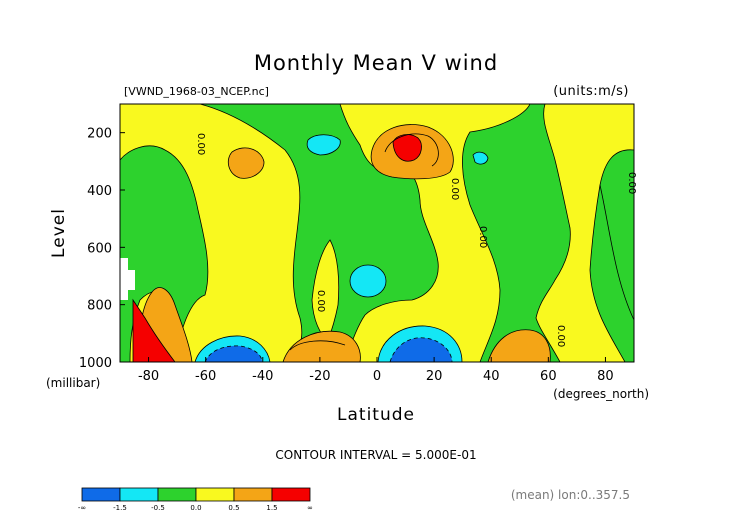  What do you see at coordinates (233, 508) in the screenshot?
I see `colorbar-label: 0.5` at bounding box center [233, 508].